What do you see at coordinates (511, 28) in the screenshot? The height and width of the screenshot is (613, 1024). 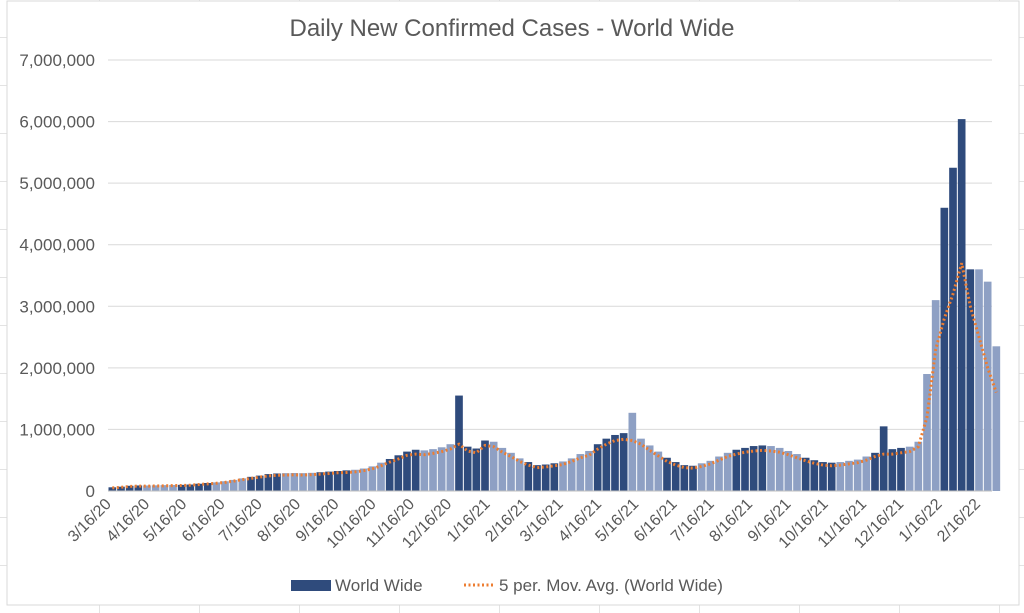 I see `chart-title: Daily New Confirmed Cases - World Wide` at bounding box center [511, 28].